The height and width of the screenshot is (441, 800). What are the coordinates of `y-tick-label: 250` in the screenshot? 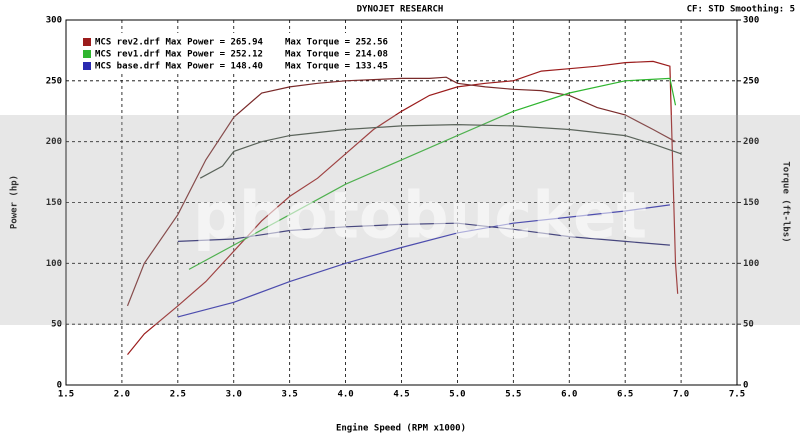 It's located at (54, 81).